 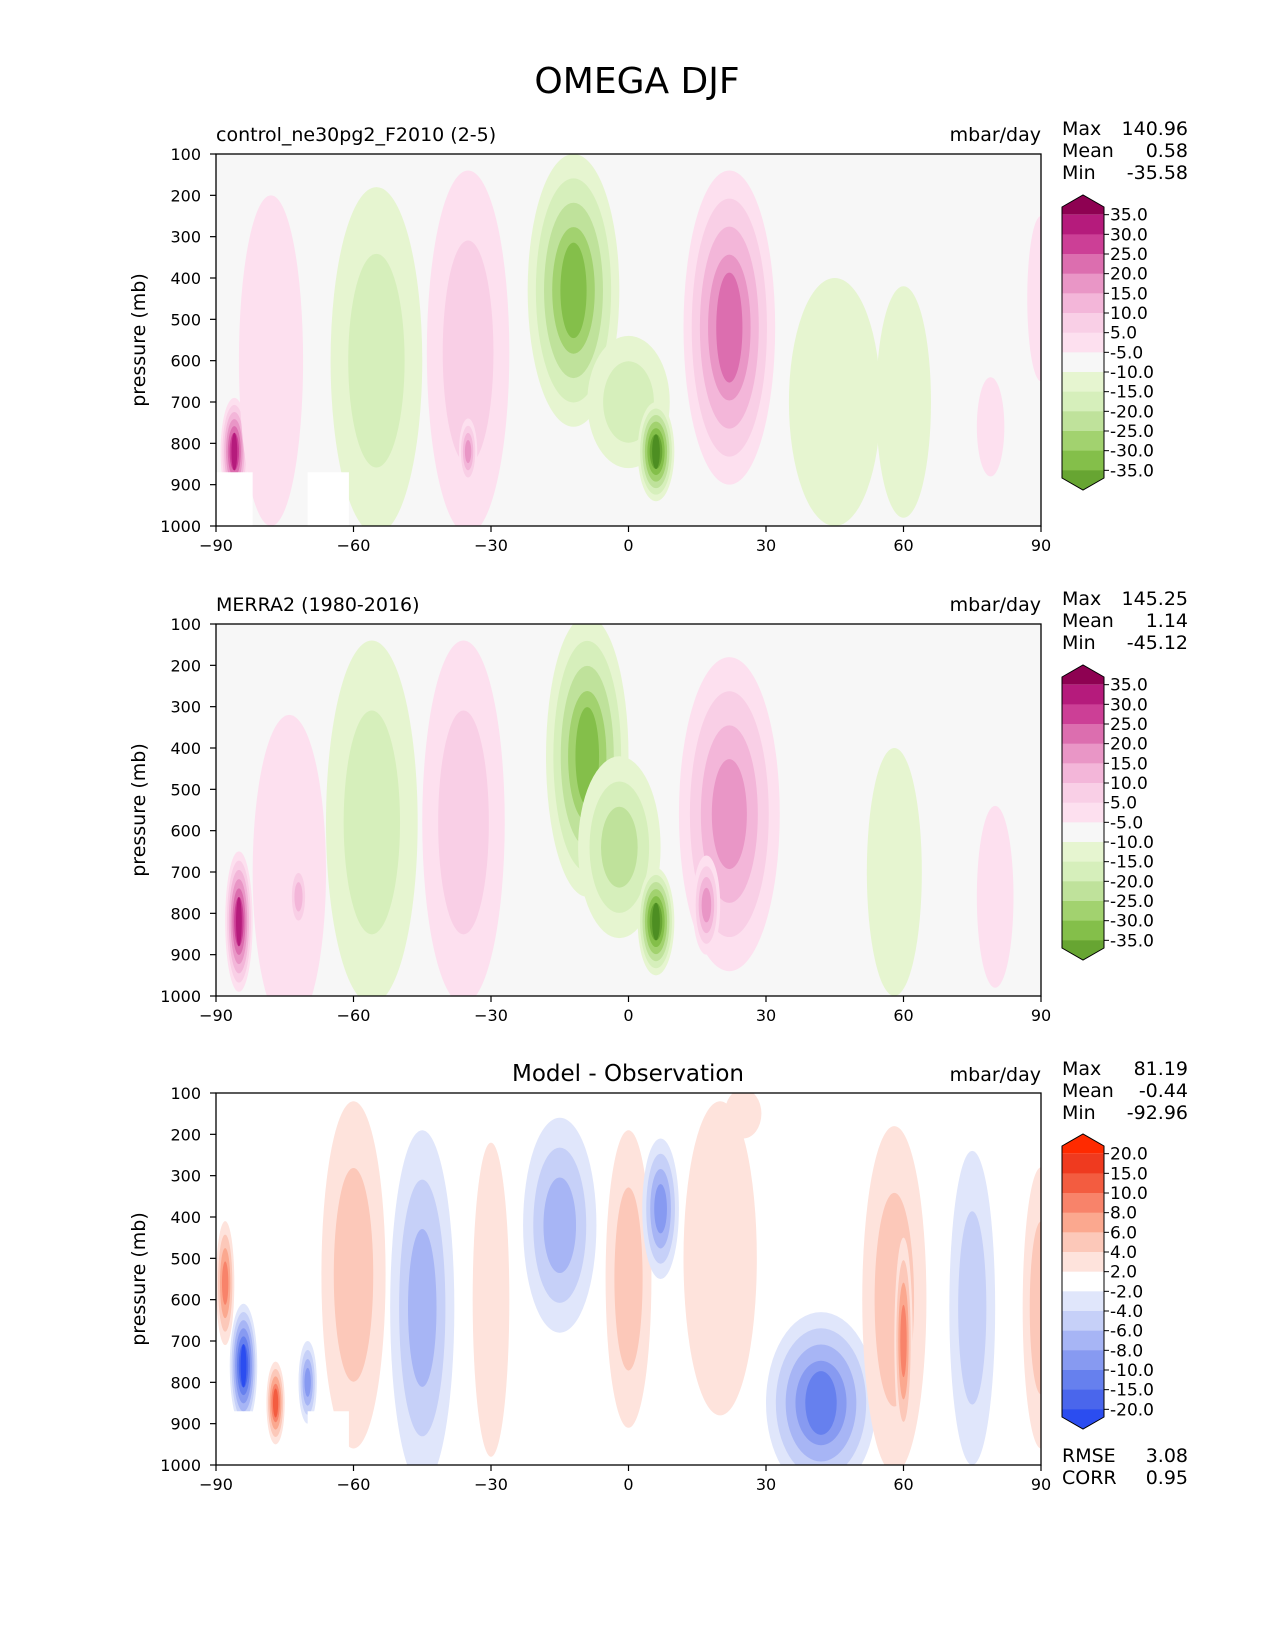 What do you see at coordinates (185, 913) in the screenshot?
I see `y-tick-label: 800` at bounding box center [185, 913].